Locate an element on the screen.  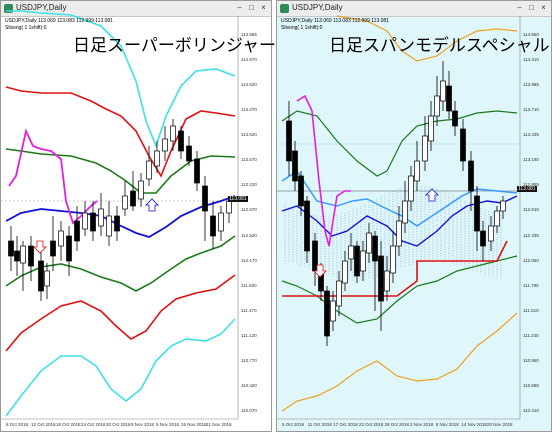
price-axis-label: 114.270 is located at coordinates (249, 110).